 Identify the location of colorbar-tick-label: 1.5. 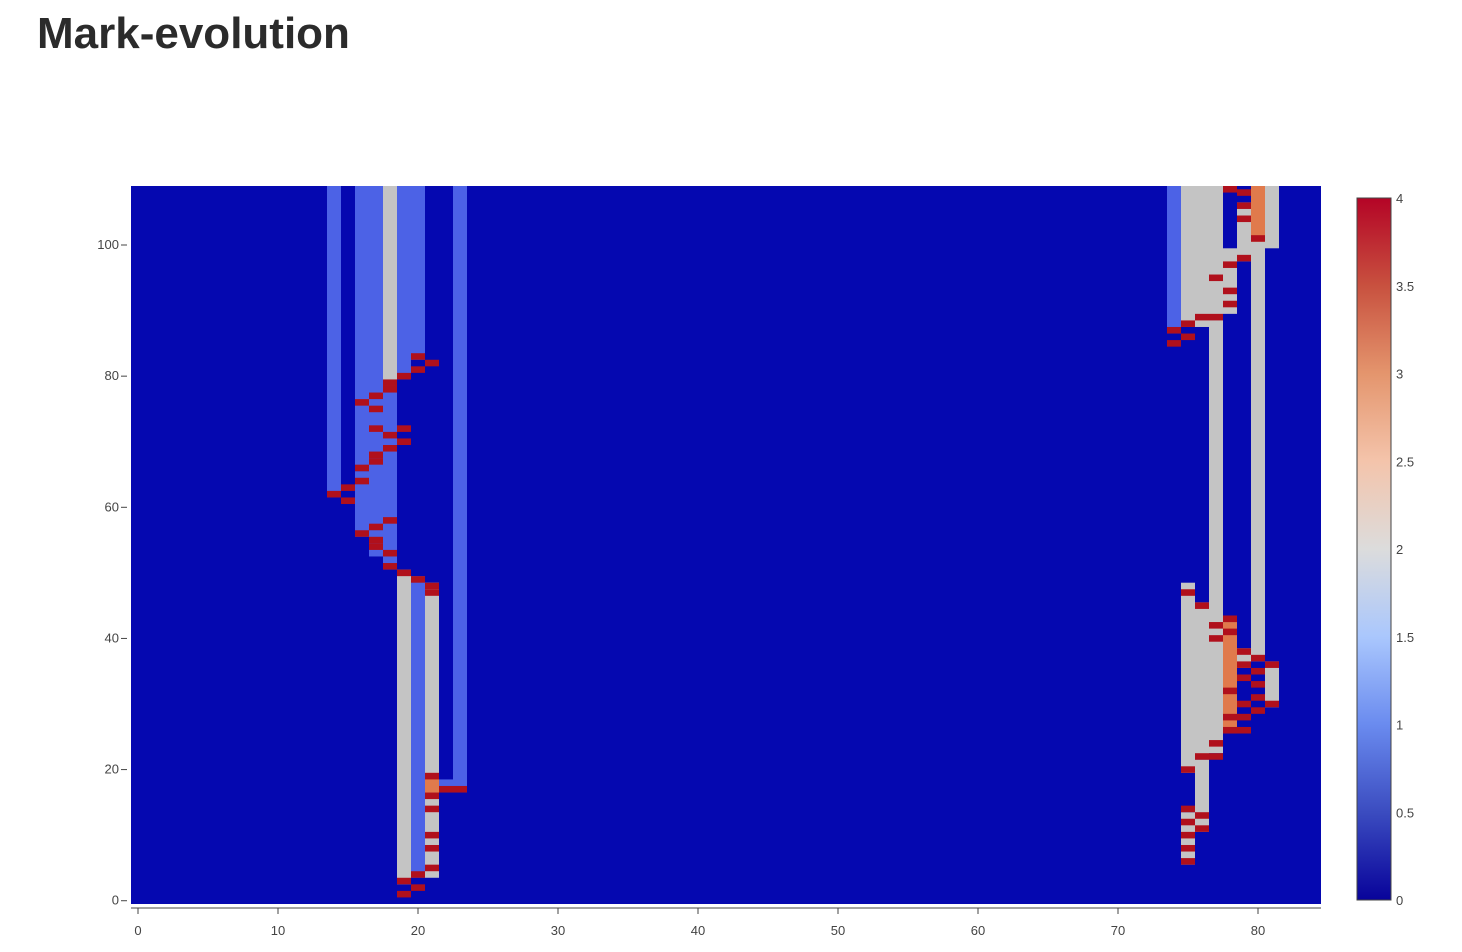
(1405, 637).